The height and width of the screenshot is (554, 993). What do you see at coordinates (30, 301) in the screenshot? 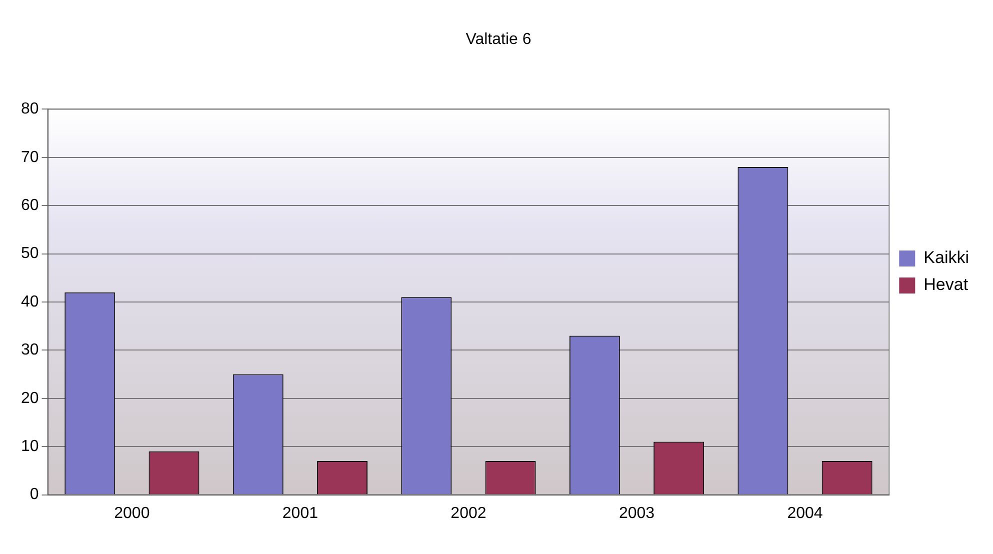
I see `y-tick-label: 40` at bounding box center [30, 301].